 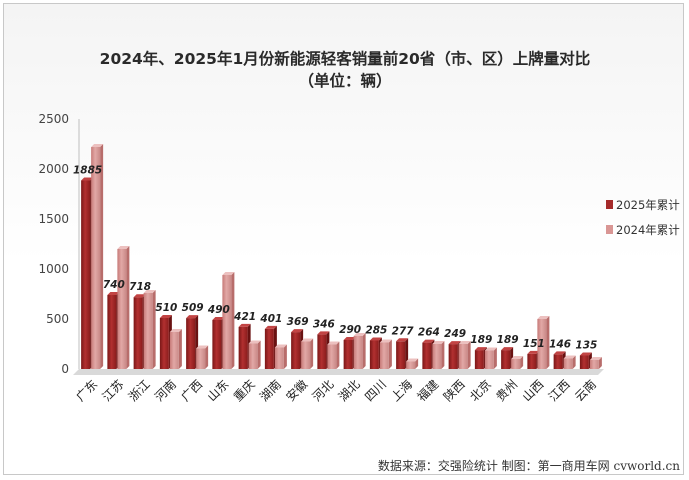 What do you see at coordinates (140, 287) in the screenshot?
I see `data-label: 718` at bounding box center [140, 287].